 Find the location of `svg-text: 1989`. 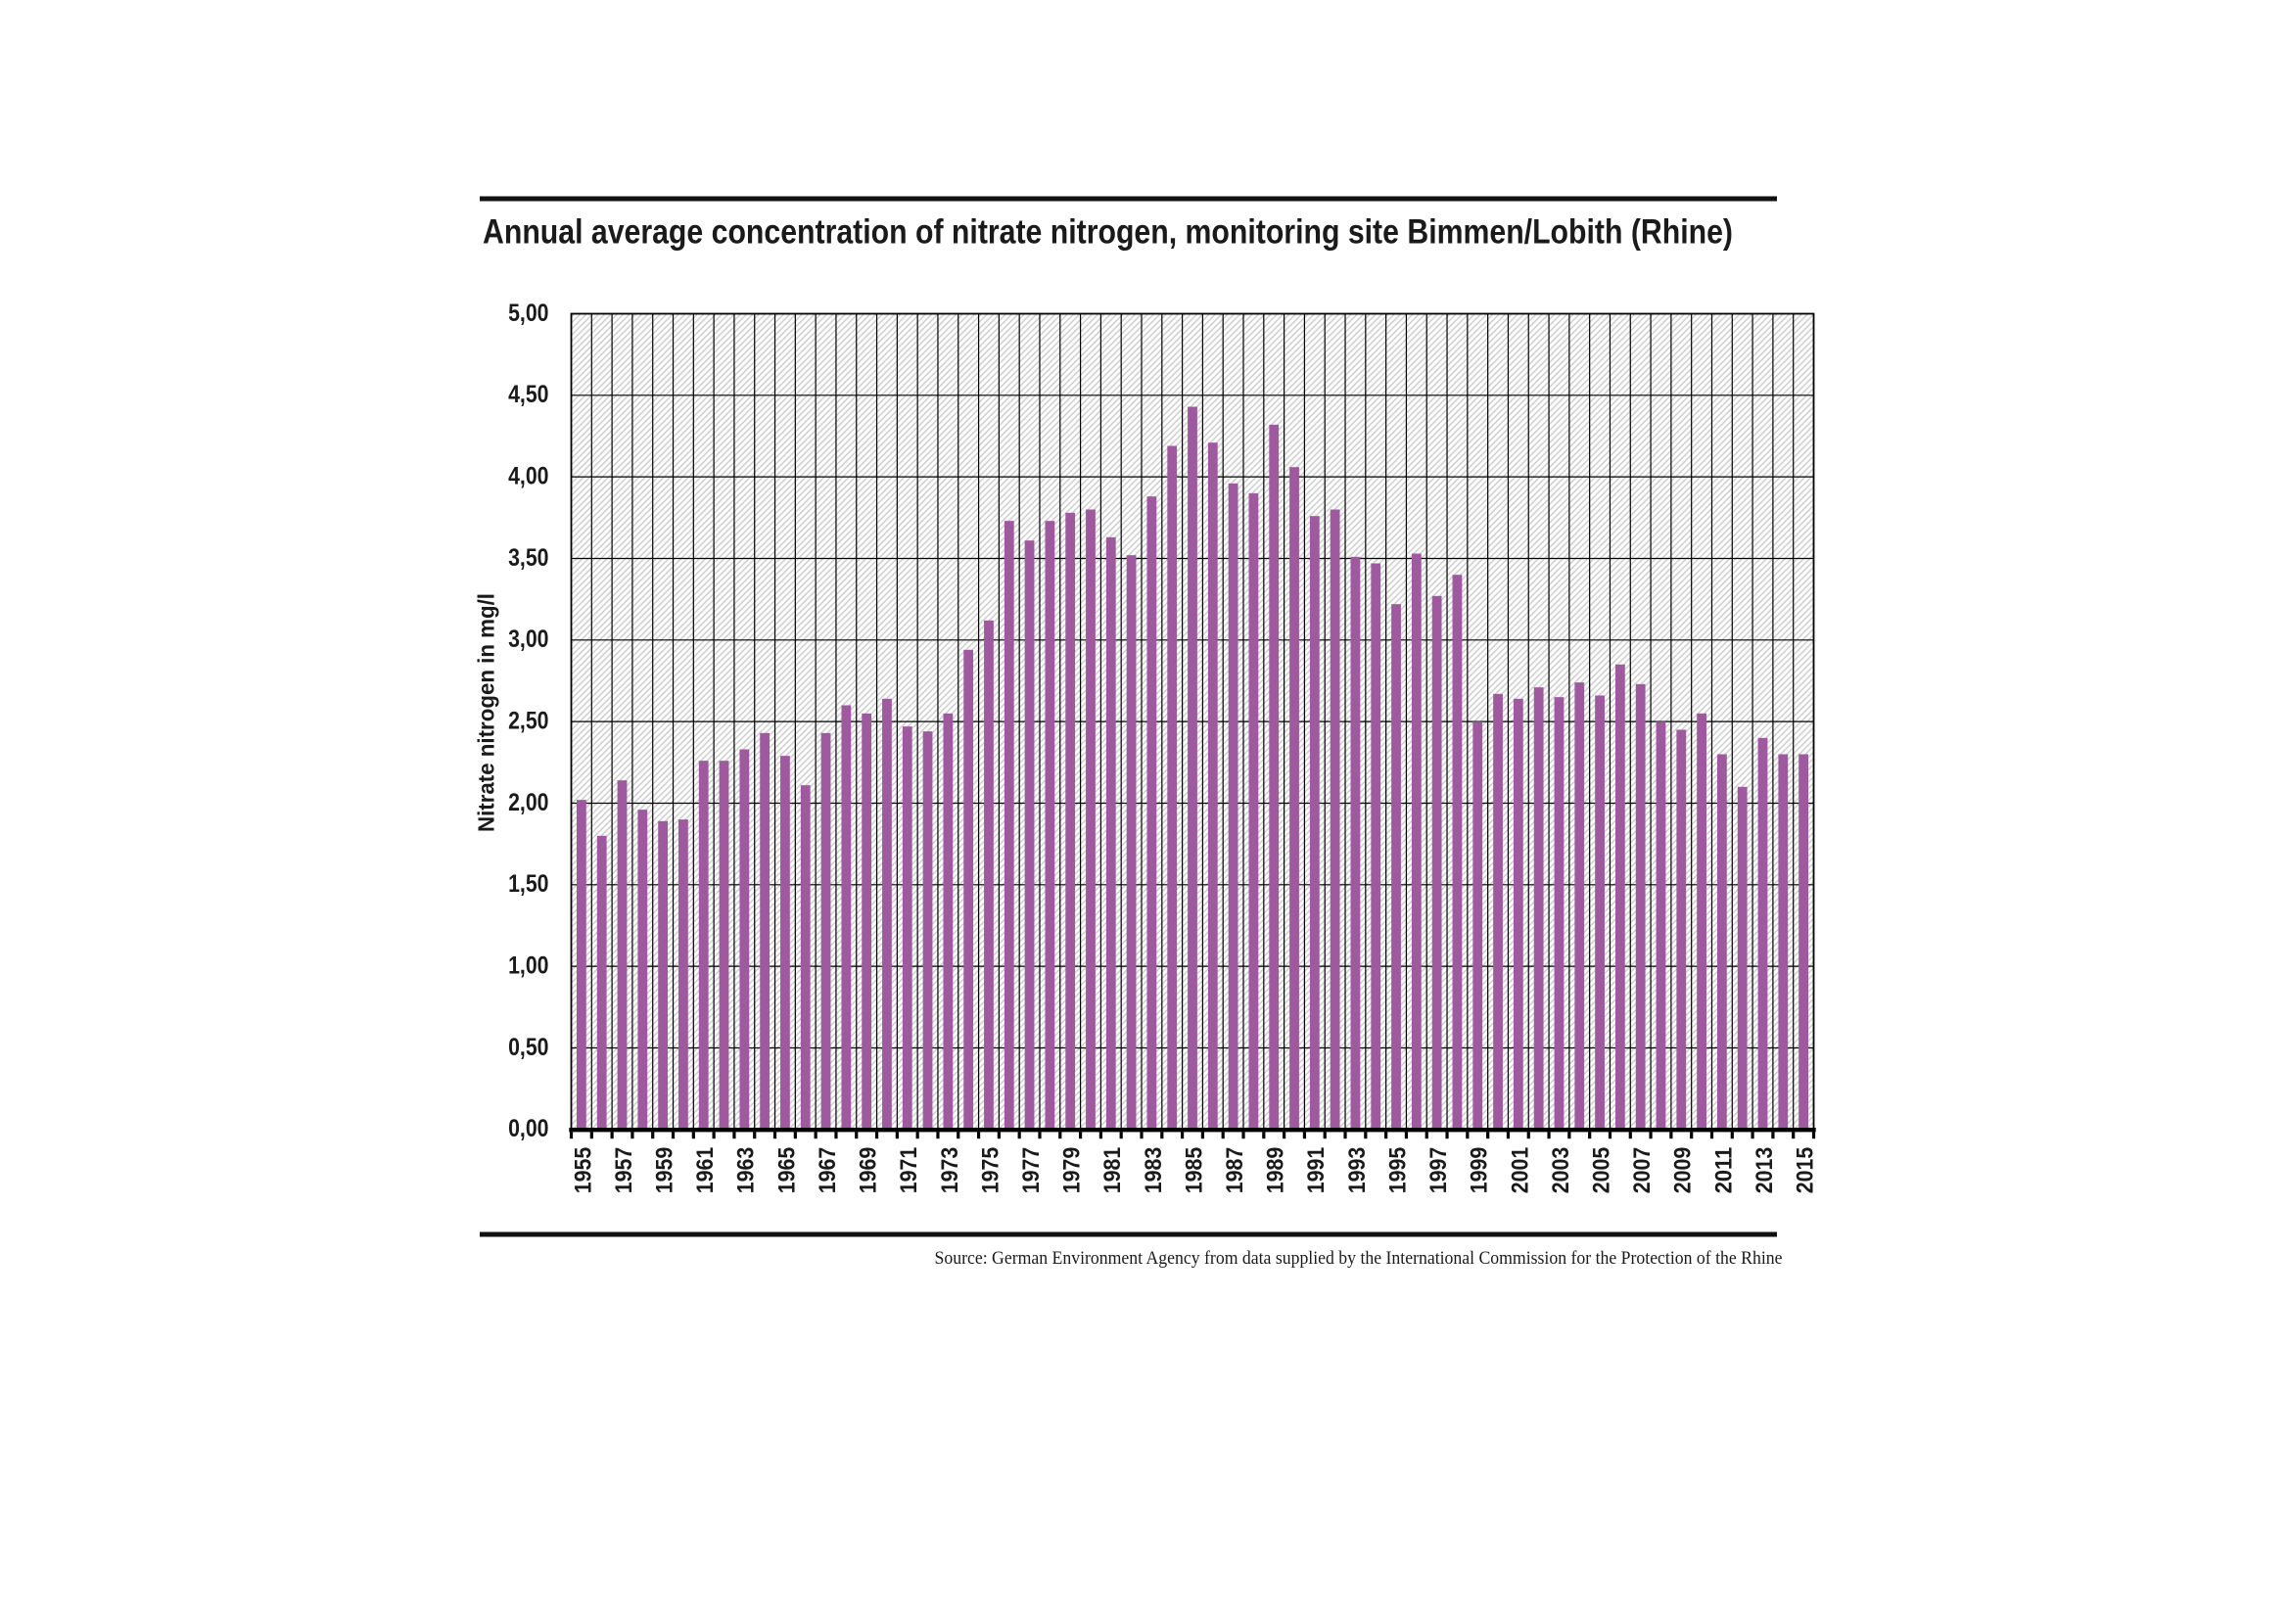

svg-text: 1989 is located at coordinates (1276, 1171).